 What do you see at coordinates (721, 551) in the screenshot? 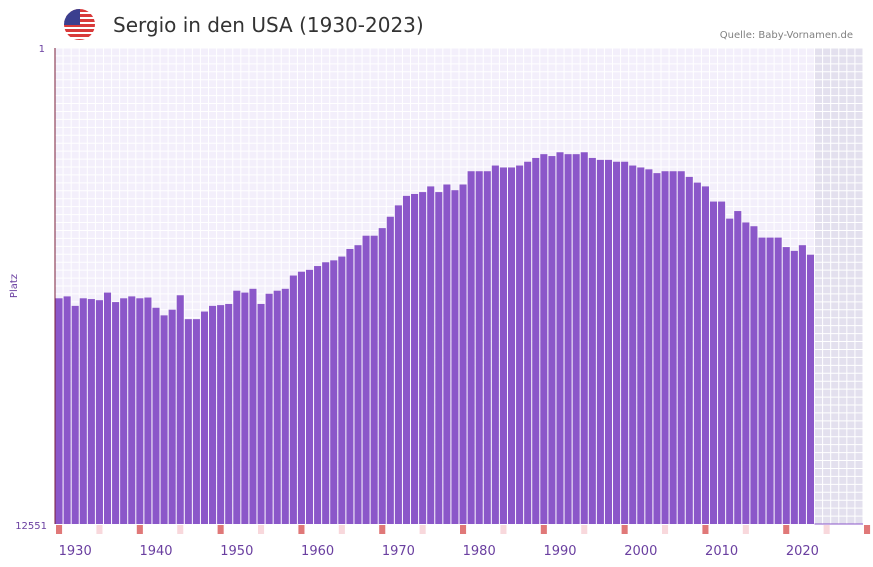
I see `x-tick-label: 2010` at bounding box center [721, 551].